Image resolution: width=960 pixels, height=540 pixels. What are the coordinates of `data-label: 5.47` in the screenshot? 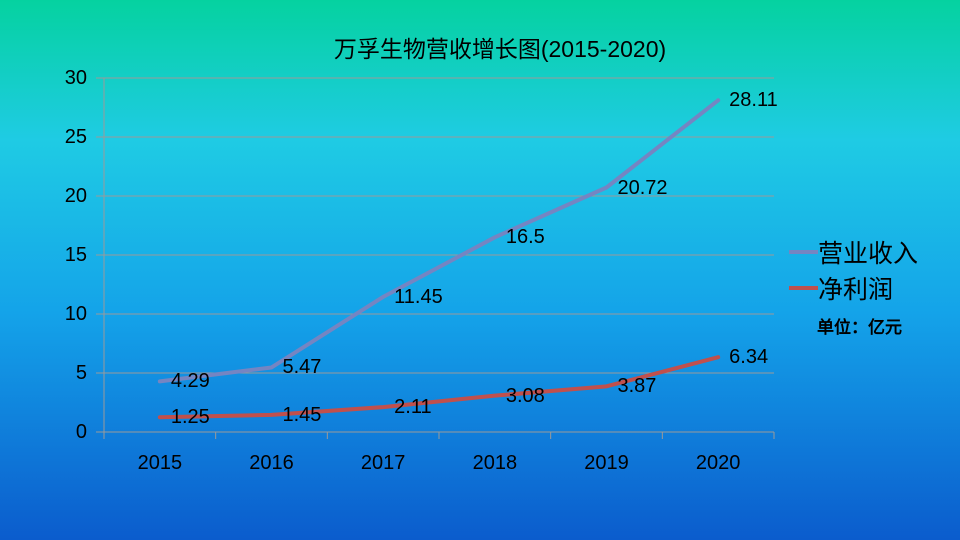 It's located at (302, 367).